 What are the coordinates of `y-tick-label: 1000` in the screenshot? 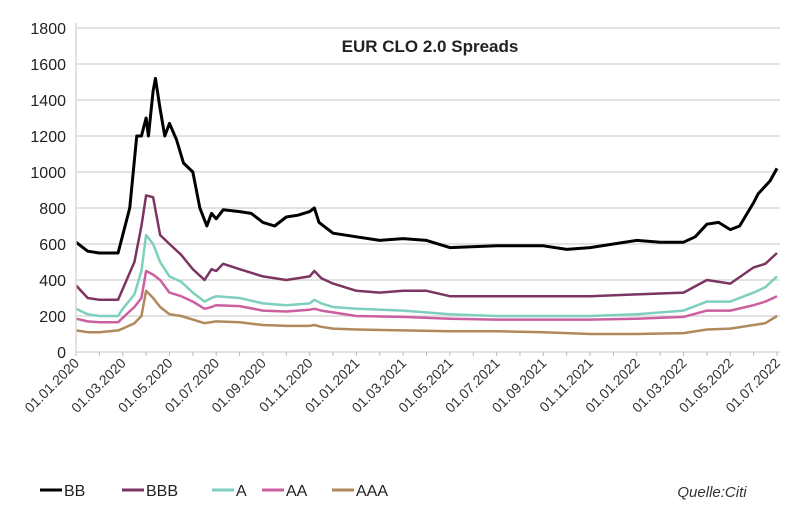 It's located at (48, 173).